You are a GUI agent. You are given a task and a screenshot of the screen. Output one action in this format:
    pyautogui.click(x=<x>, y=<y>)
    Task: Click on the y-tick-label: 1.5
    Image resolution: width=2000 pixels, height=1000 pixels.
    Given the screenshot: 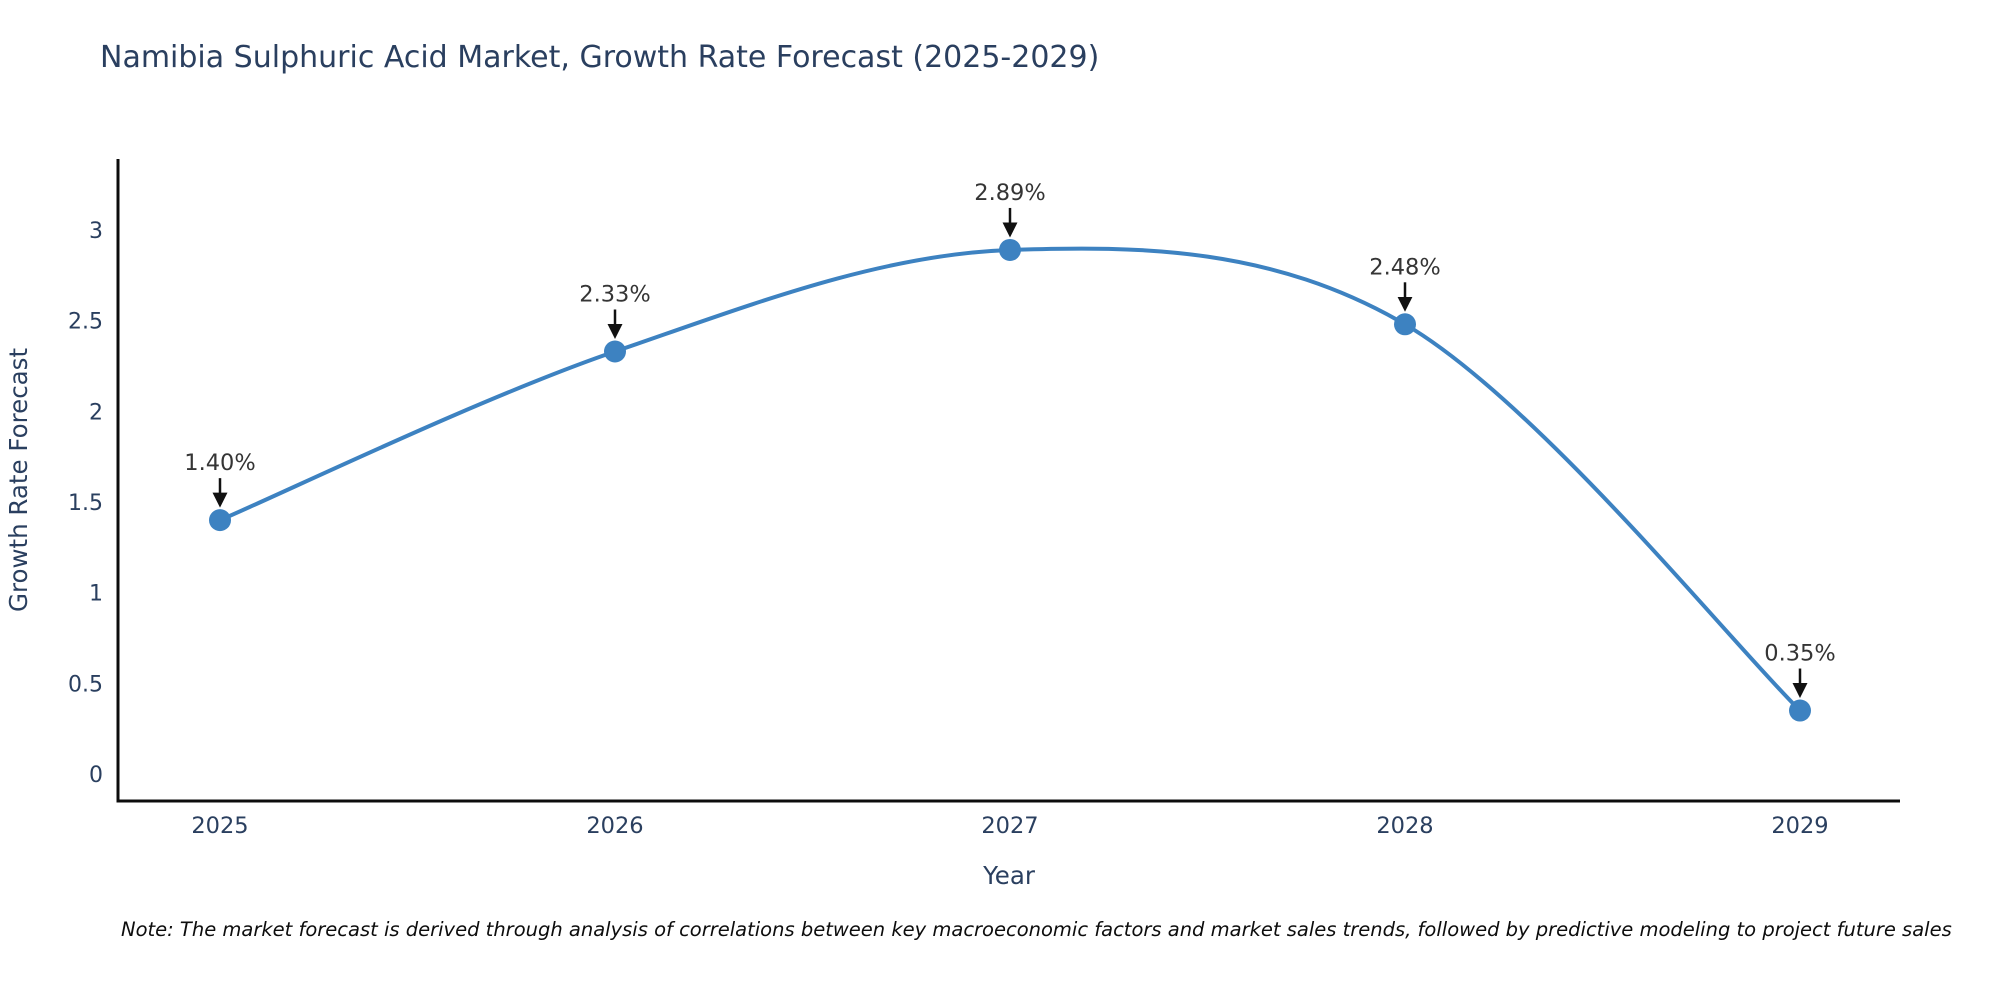 What is the action you would take?
    pyautogui.click(x=85, y=503)
    